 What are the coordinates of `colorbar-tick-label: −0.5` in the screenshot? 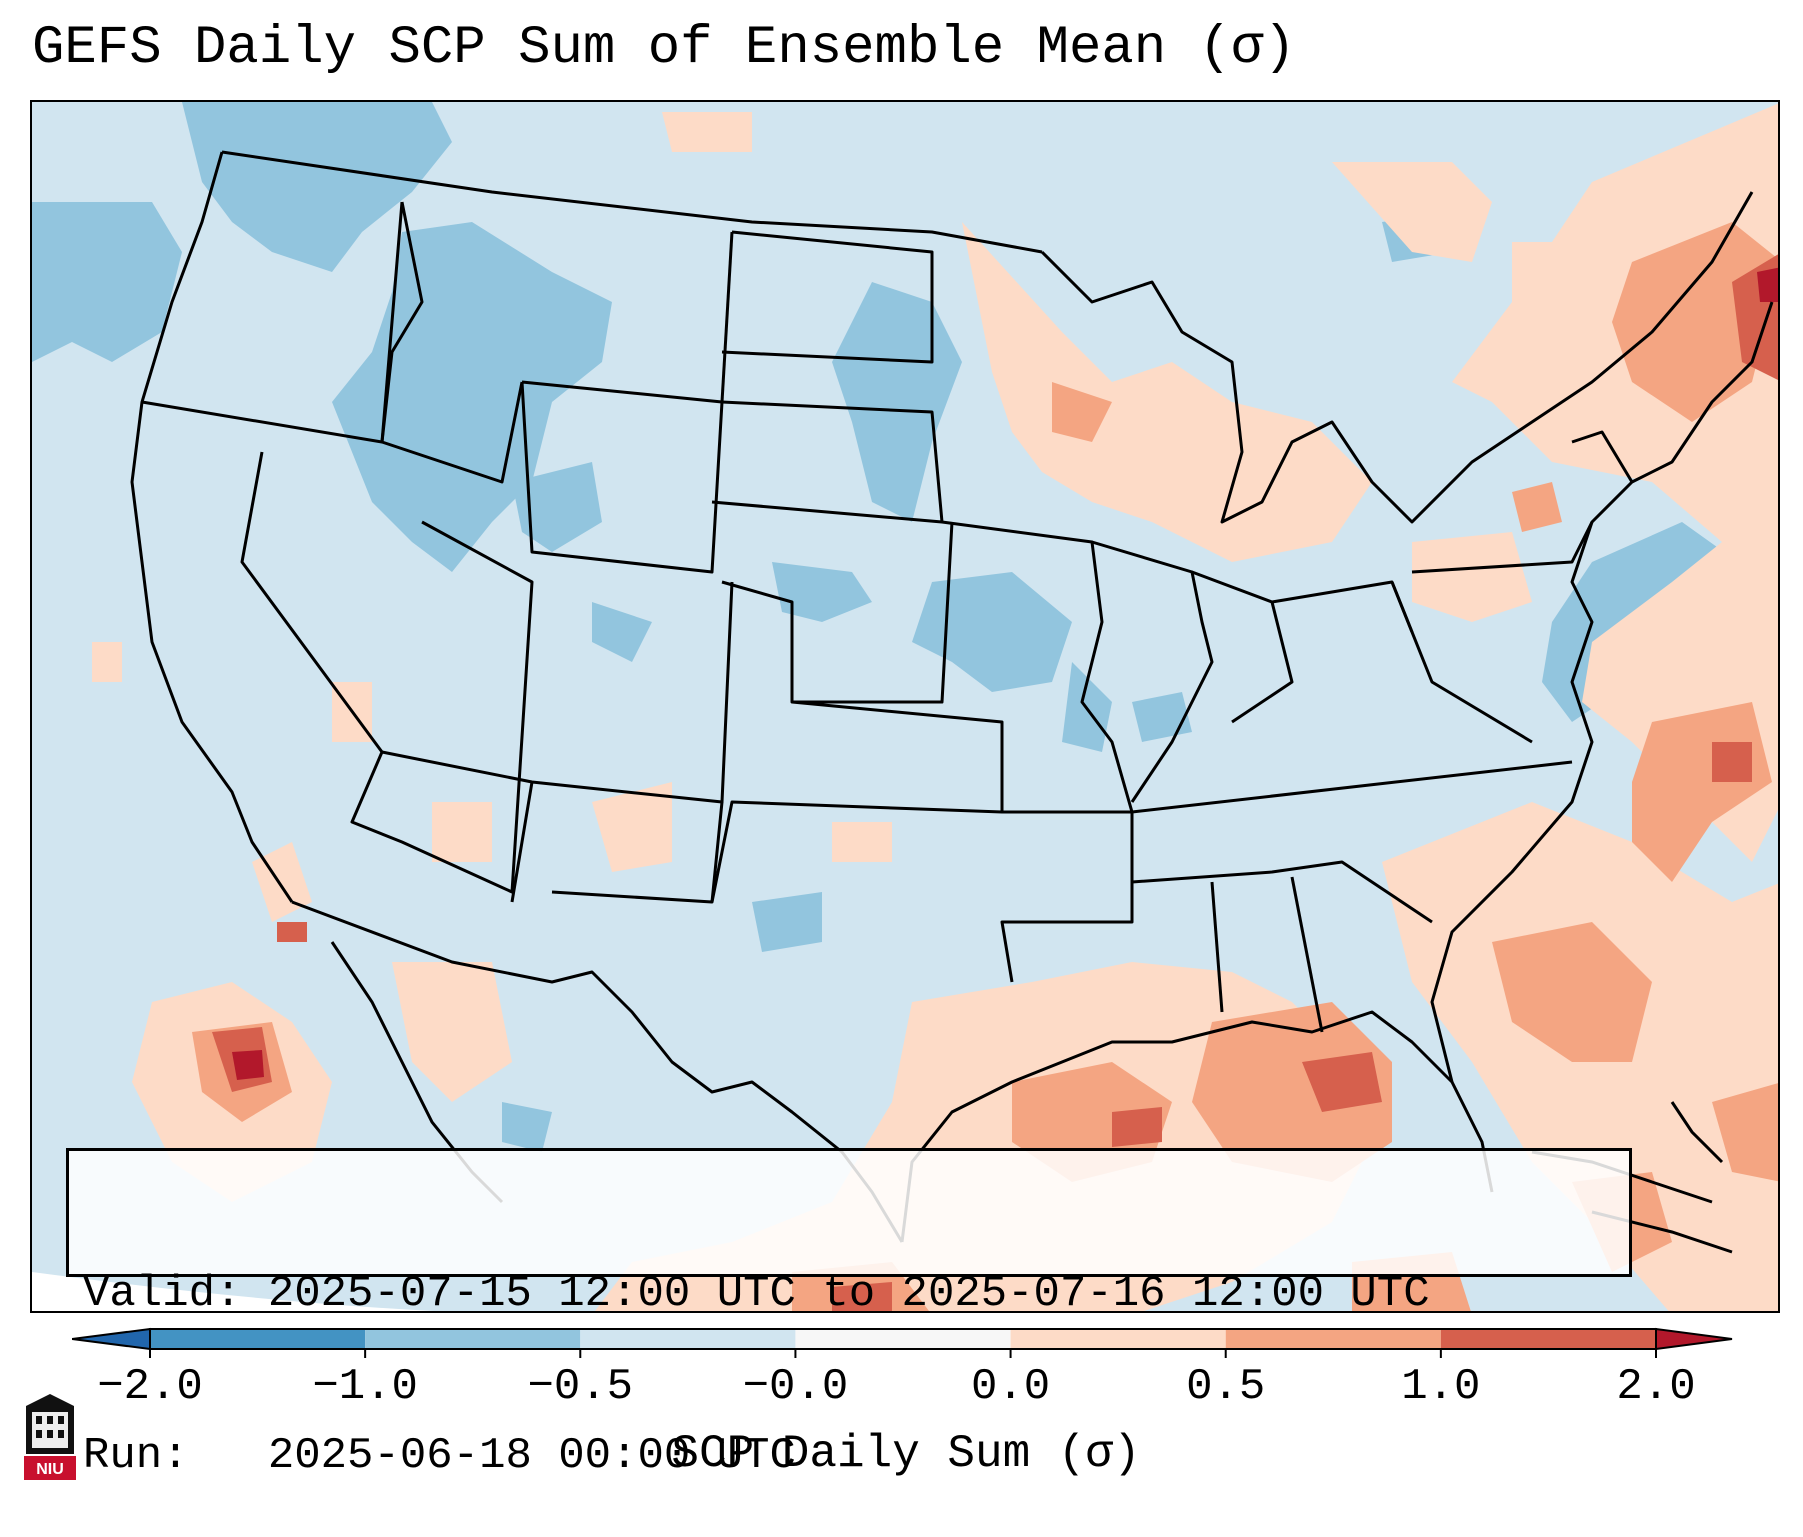 It's located at (580, 1387).